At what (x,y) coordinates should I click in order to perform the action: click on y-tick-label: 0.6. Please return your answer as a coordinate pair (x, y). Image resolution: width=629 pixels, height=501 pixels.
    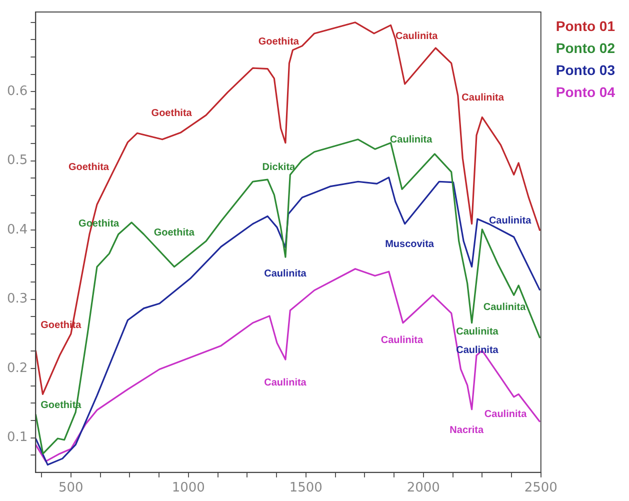
    Looking at the image, I should click on (17, 91).